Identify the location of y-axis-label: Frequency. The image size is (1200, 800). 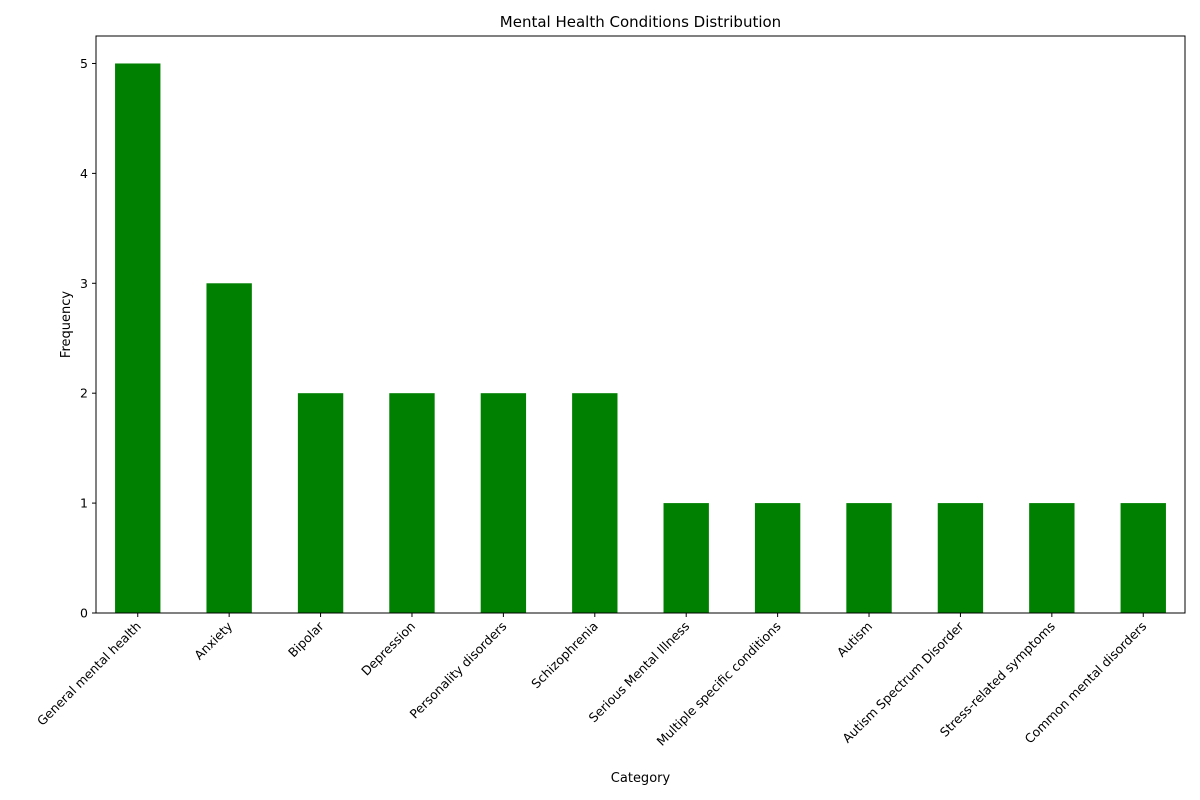
(66, 324).